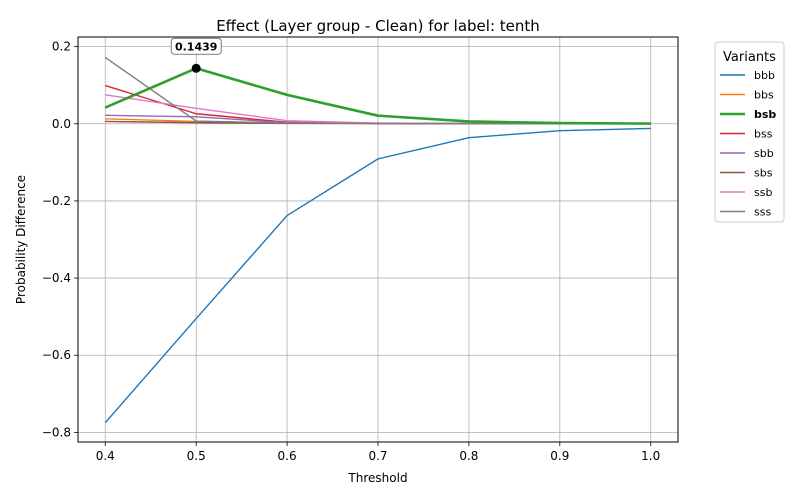  Describe the element at coordinates (763, 192) in the screenshot. I see `legend-label-ssb: ssb` at that location.